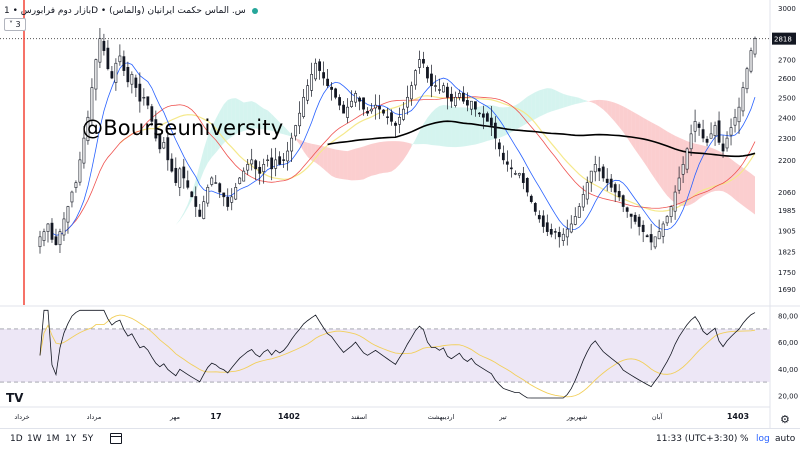  What do you see at coordinates (763, 439) in the screenshot?
I see `log-scale-toggle: log` at bounding box center [763, 439].